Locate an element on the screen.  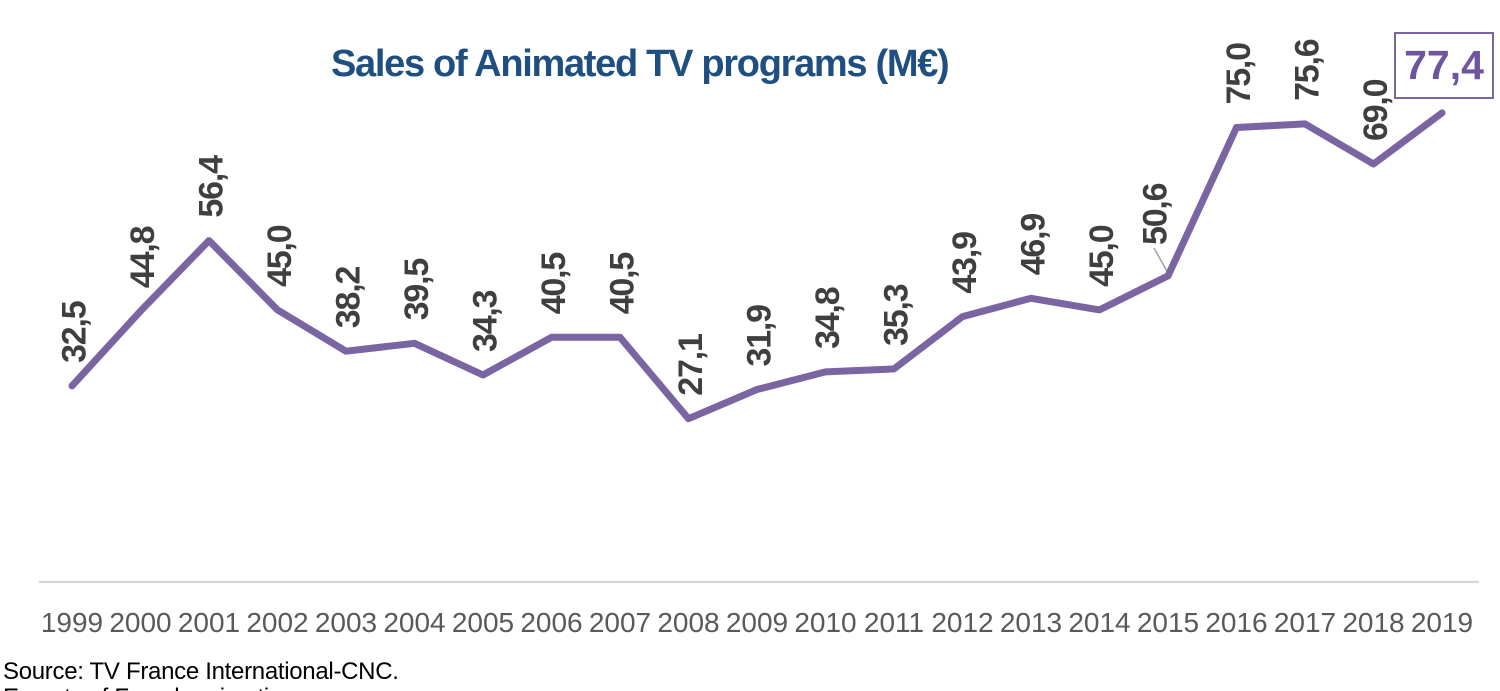
svg-text: 46,9 is located at coordinates (1034, 245).